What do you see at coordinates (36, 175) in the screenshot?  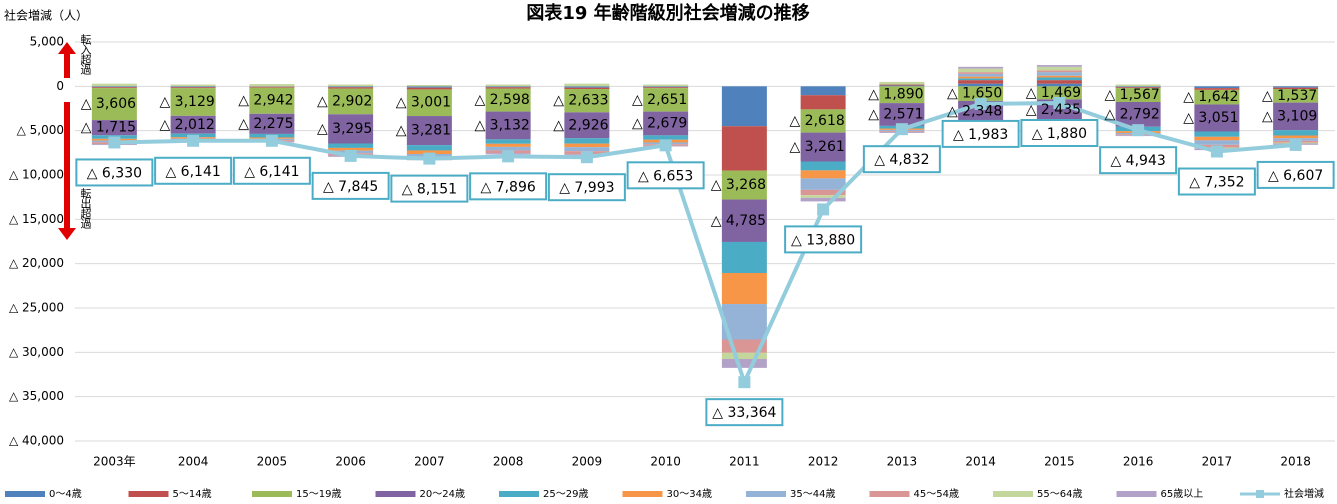 I see `y-tick-label: △ 10,000` at bounding box center [36, 175].